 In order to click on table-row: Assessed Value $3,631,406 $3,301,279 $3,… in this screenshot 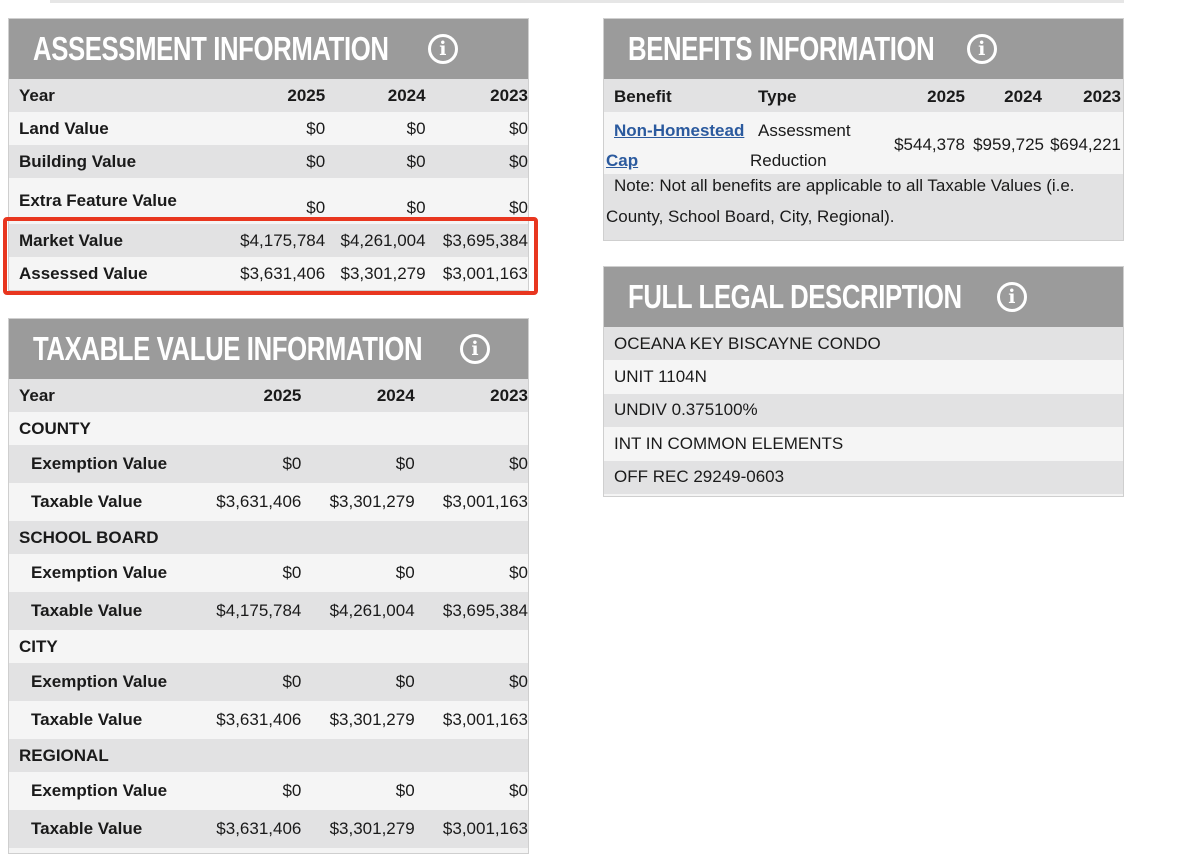, I will do `click(268, 273)`.